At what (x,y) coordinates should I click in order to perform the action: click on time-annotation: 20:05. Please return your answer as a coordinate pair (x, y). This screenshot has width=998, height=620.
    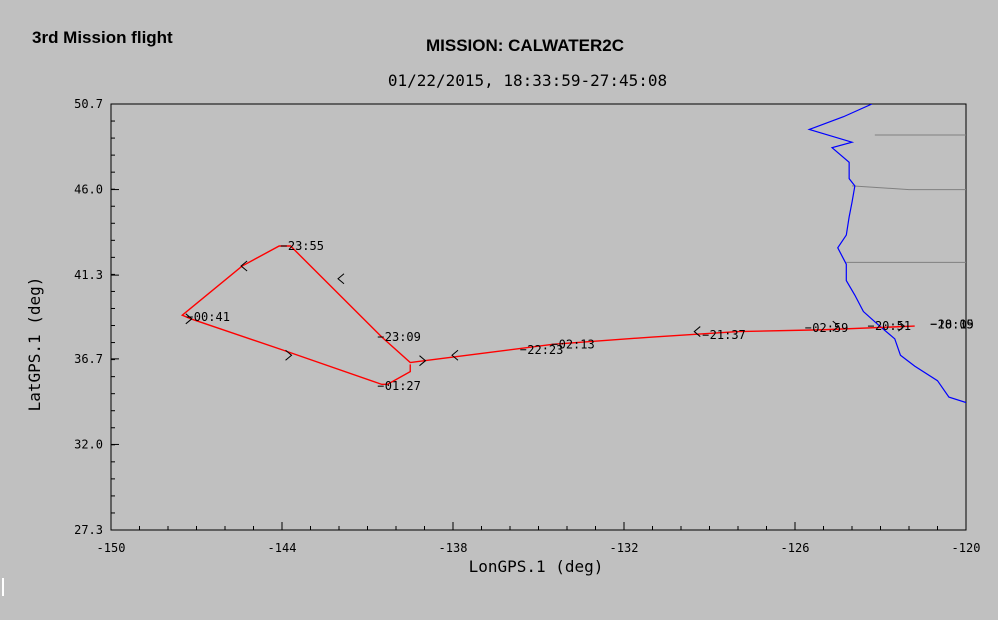
    Looking at the image, I should click on (956, 324).